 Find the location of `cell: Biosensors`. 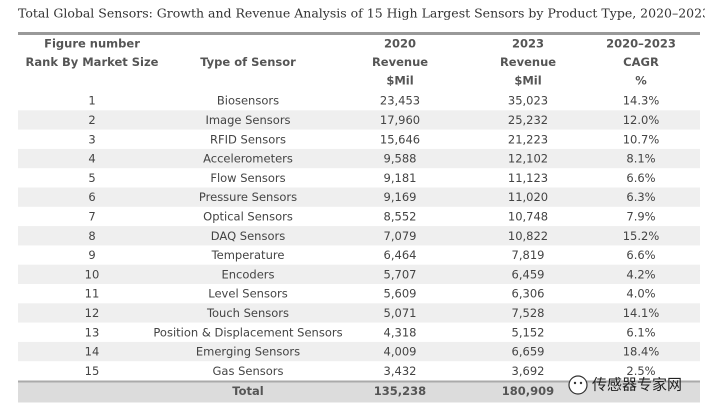

cell: Biosensors is located at coordinates (248, 101).